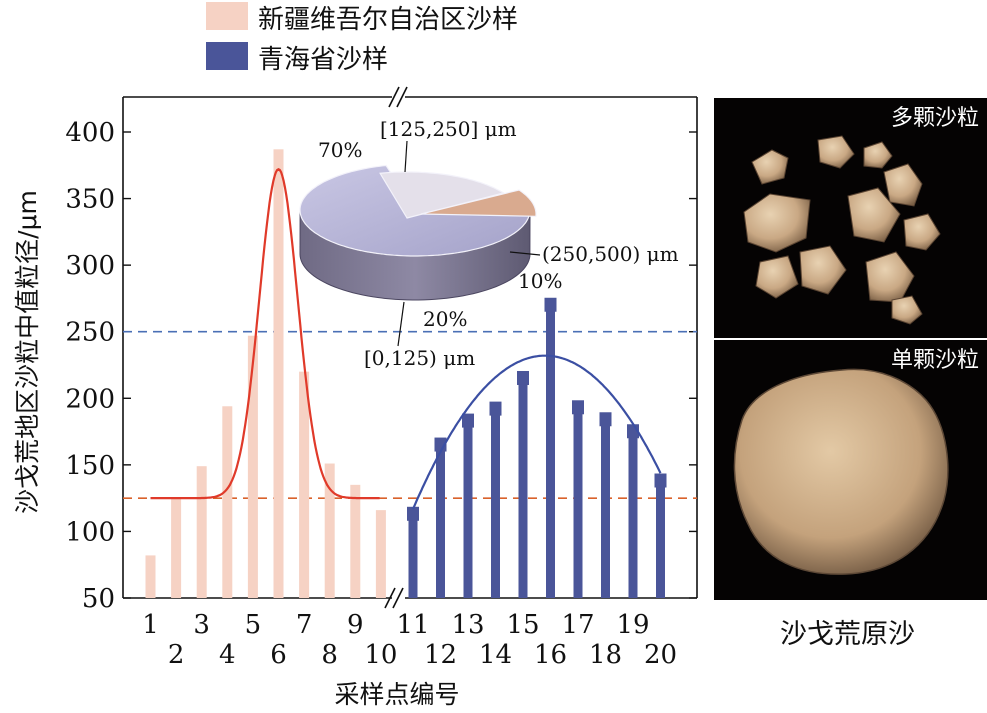  Describe the element at coordinates (227, 16) in the screenshot. I see `legend-swatch-xinjiang` at that location.